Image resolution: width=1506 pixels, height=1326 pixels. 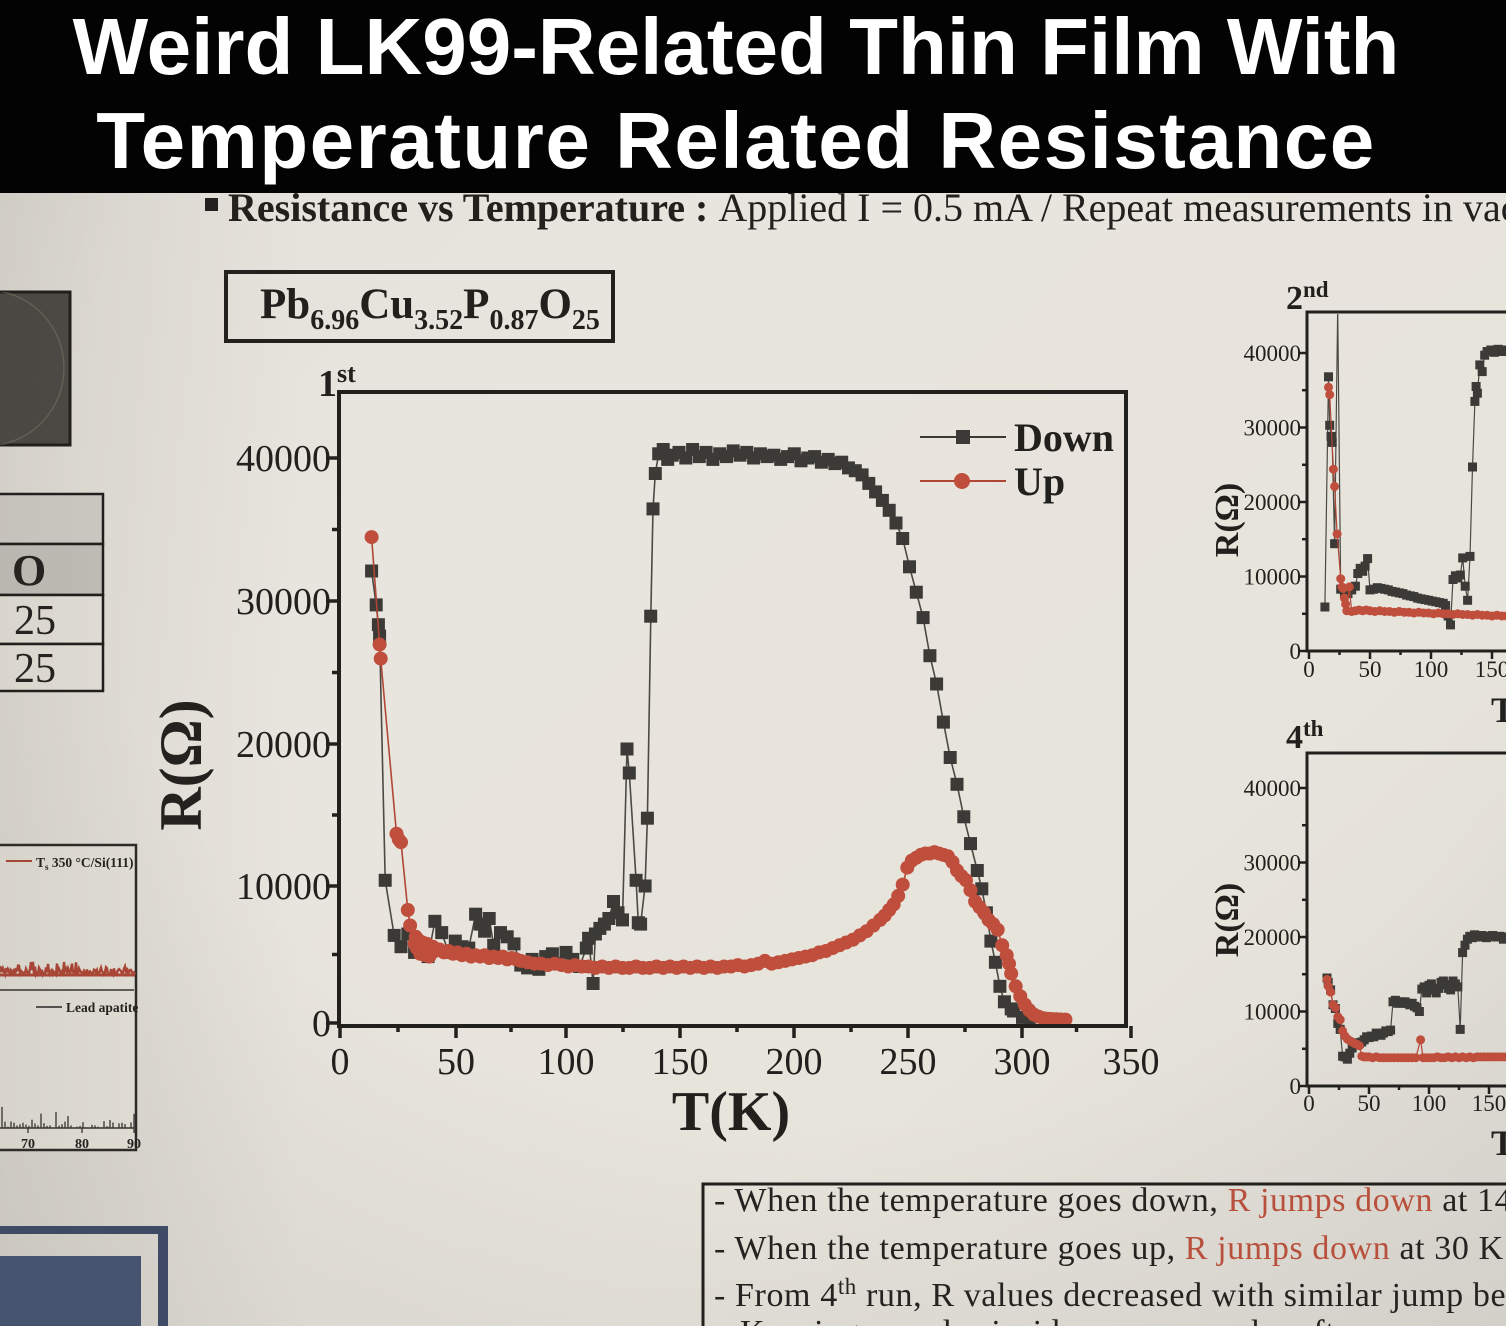 I want to click on svg-text:Weird LK99-Related Thin Film W: Weird LK99-Related Thin Film With, so click(x=736, y=46).